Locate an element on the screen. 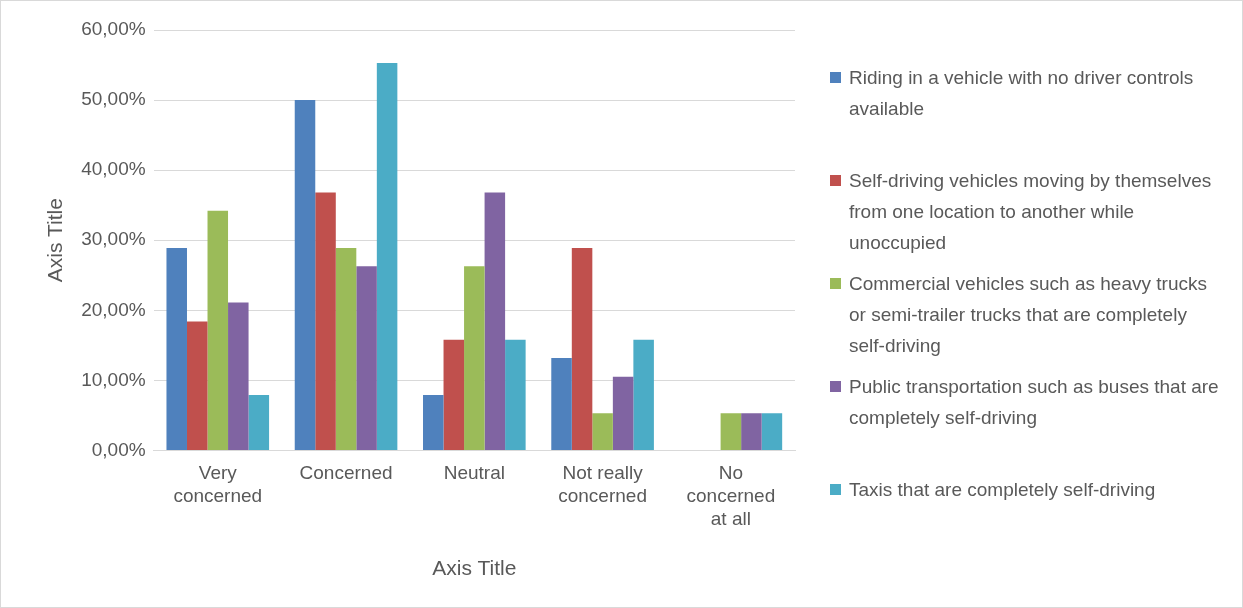 The width and height of the screenshot is (1243, 608). legend-label: Riding in a vehicle with no driver controls available is located at coordinates (1022, 93).